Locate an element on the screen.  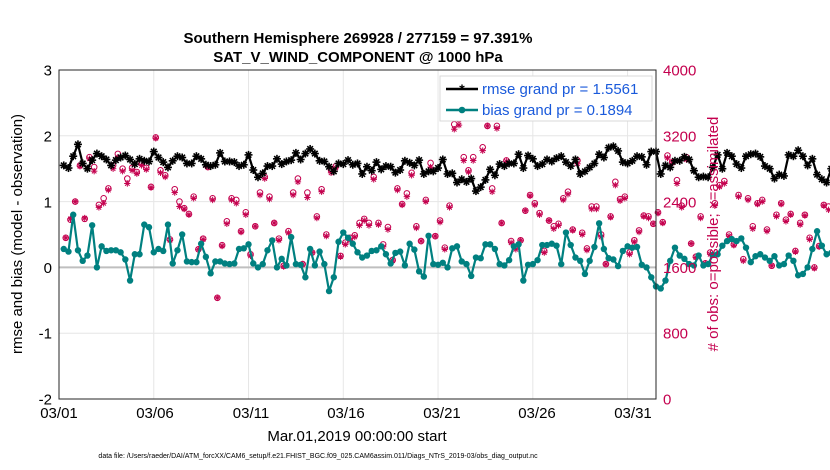
rmse-series is located at coordinates (444, 168).